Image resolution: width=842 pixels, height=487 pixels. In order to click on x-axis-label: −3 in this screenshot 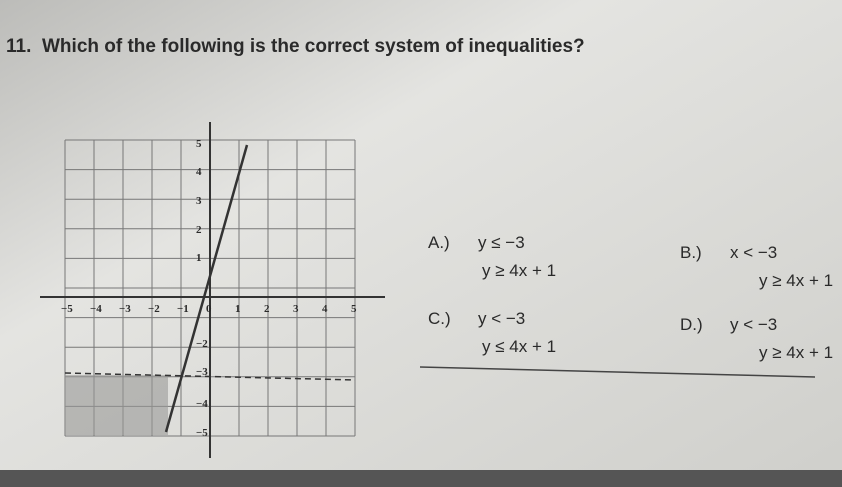, I will do `click(125, 309)`.